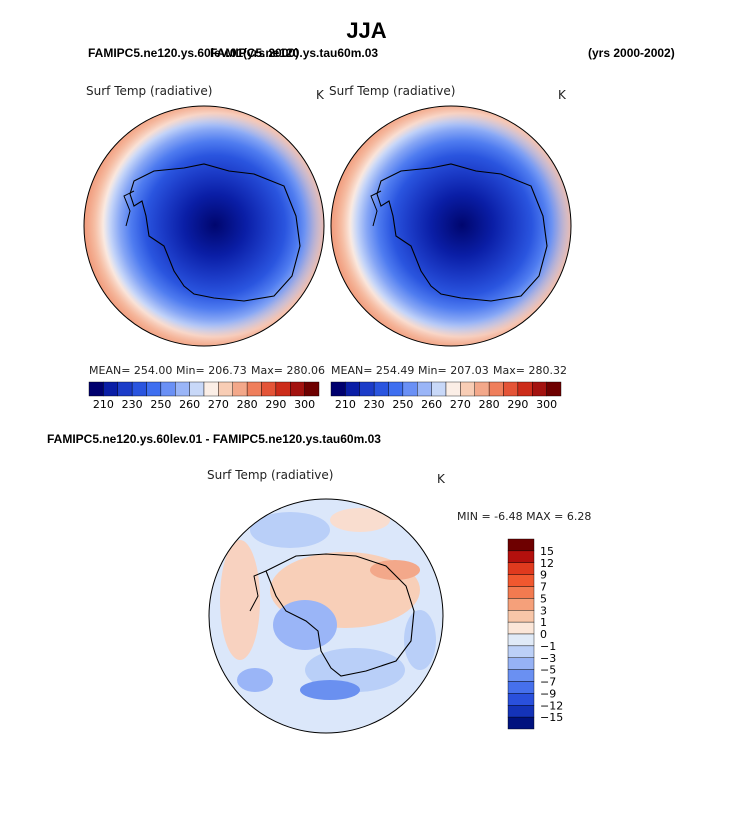 This screenshot has width=733, height=827. Describe the element at coordinates (546, 404) in the screenshot. I see `panel2-colorbar-tick-label: 300` at that location.